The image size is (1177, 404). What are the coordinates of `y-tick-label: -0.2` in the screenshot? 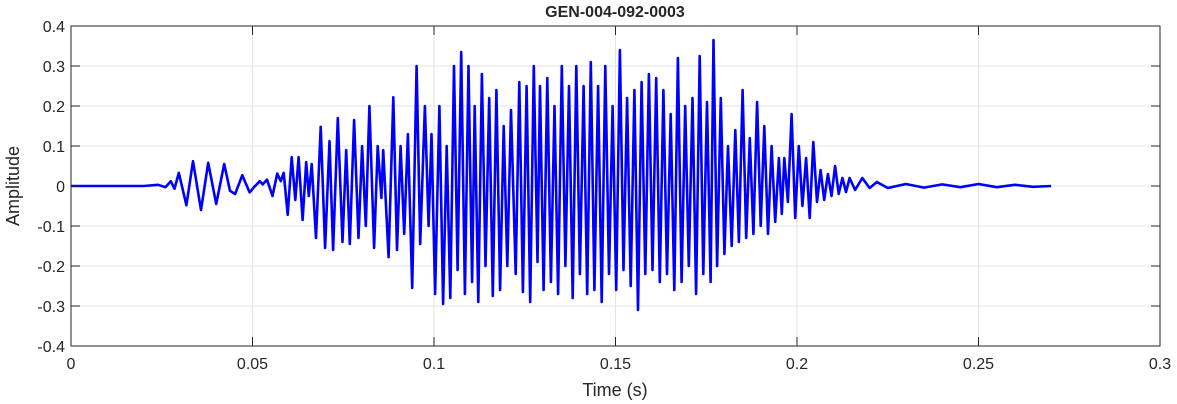 It's located at (51, 267).